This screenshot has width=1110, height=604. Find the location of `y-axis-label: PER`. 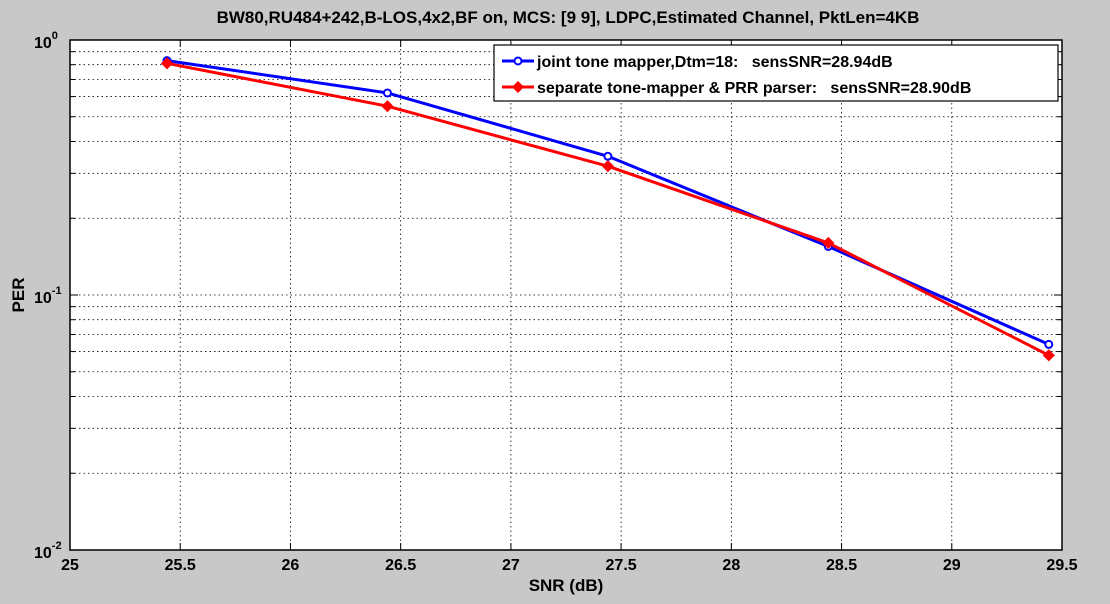

y-axis-label: PER is located at coordinates (18, 295).